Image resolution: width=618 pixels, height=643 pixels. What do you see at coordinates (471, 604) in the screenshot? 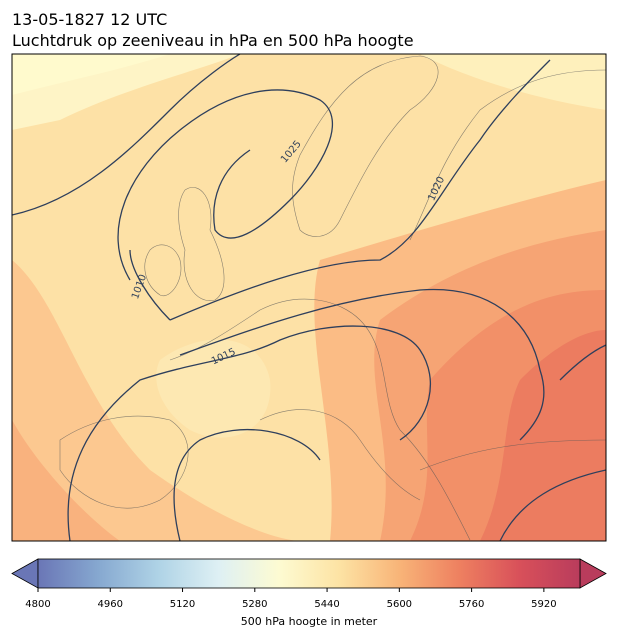
I see `colorbar-tick-label: 5760` at bounding box center [471, 604].